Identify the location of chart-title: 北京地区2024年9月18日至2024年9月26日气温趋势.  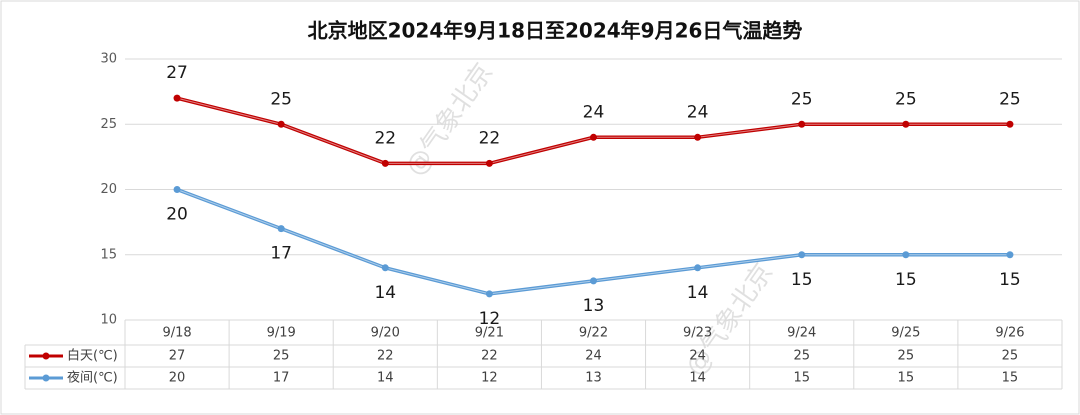
(555, 31).